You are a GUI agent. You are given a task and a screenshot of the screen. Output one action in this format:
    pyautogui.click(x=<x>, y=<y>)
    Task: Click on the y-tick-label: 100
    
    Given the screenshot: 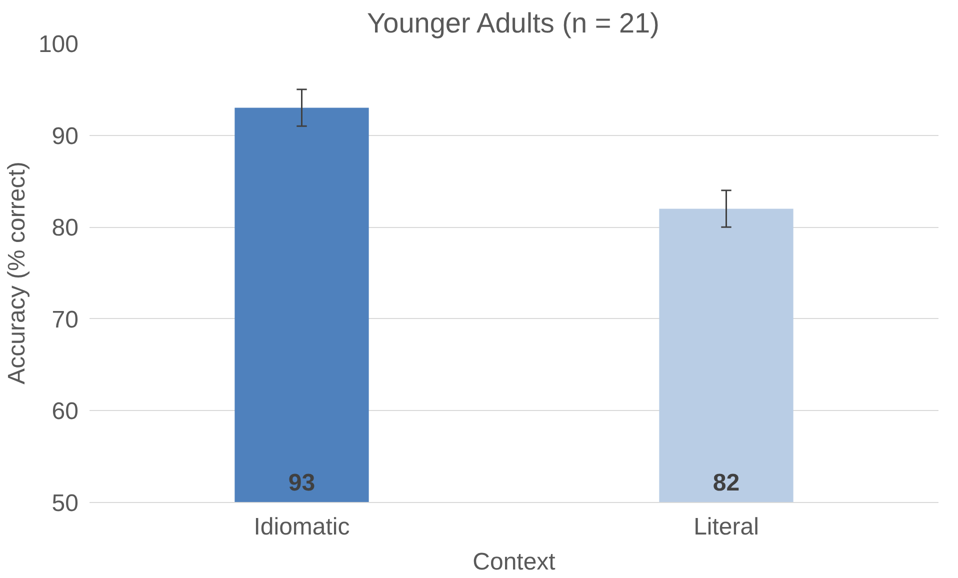 What is the action you would take?
    pyautogui.click(x=58, y=44)
    